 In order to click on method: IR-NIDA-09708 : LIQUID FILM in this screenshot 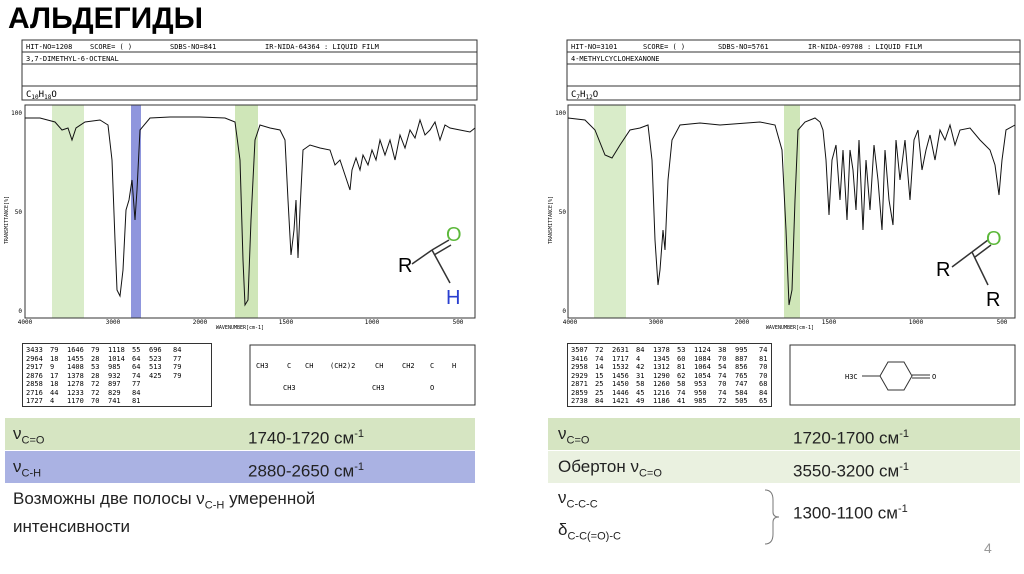, I will do `click(865, 47)`.